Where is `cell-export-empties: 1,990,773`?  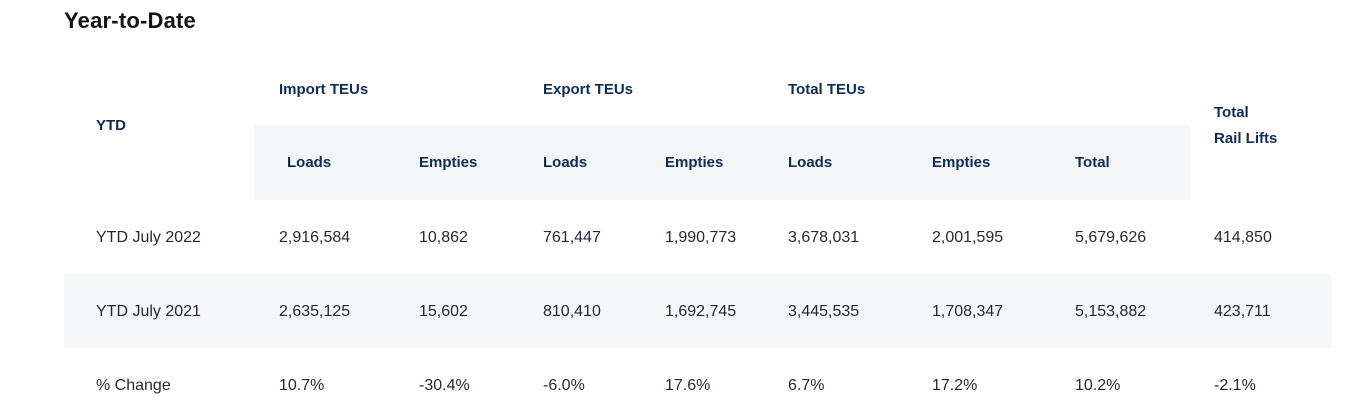 cell-export-empties: 1,990,773 is located at coordinates (701, 237).